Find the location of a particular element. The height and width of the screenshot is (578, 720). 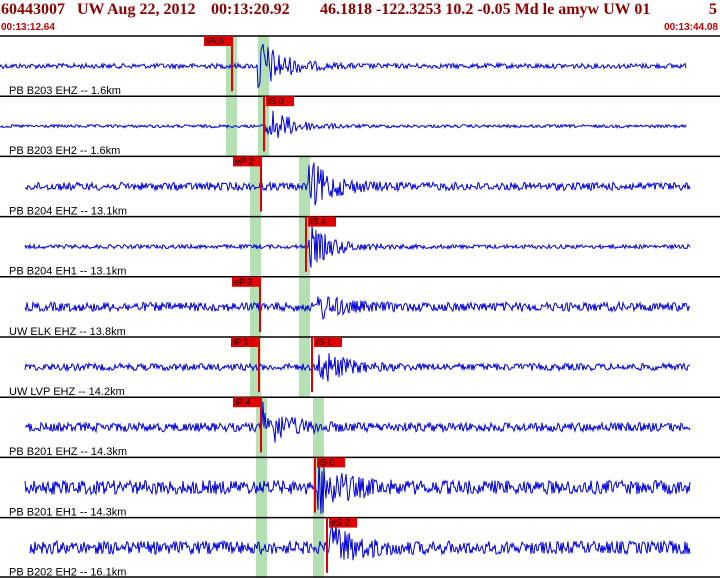

station-label: PB B202 EH2 -- 16.1km is located at coordinates (67, 572).